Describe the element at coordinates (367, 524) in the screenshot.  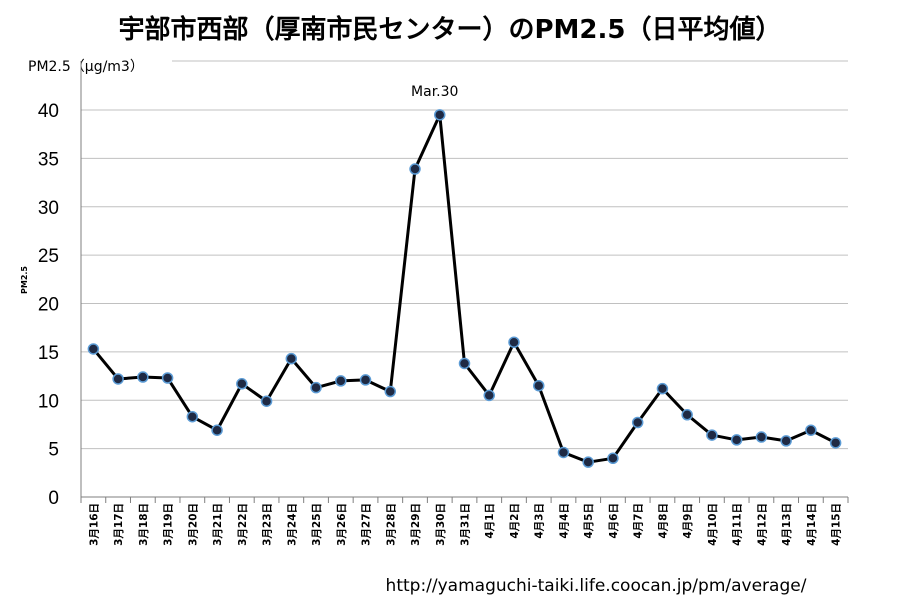
I see `x-tick-label: 3月27日` at that location.